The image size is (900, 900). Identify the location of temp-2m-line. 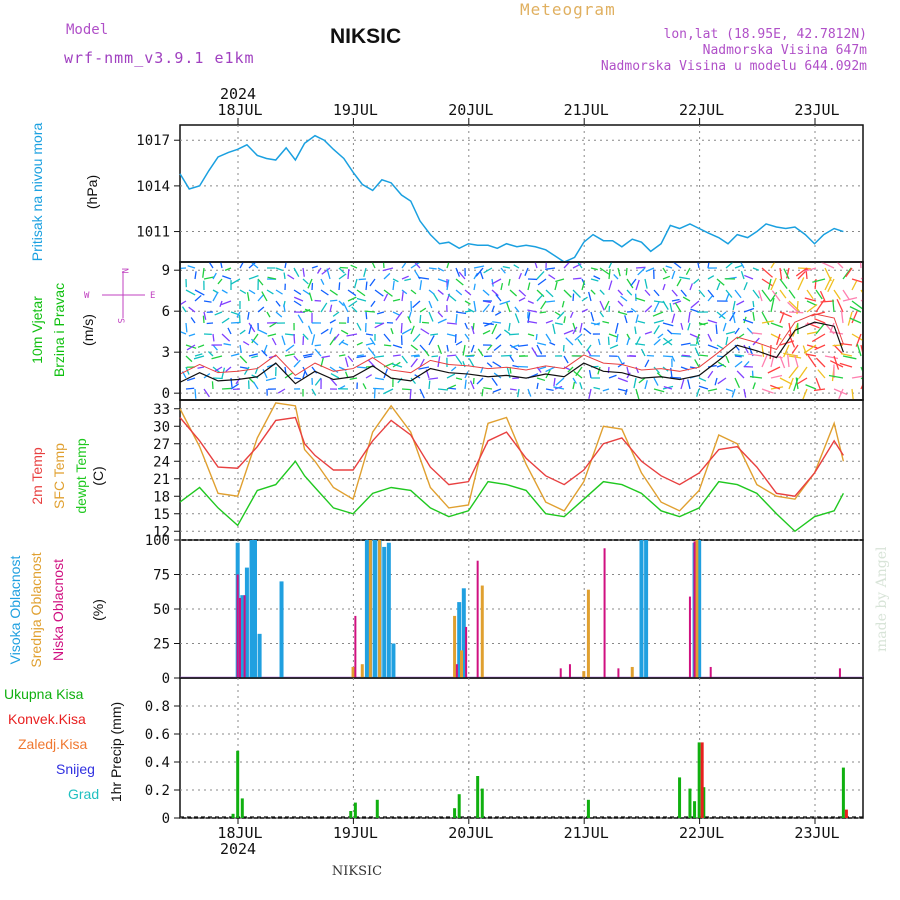
(511, 457).